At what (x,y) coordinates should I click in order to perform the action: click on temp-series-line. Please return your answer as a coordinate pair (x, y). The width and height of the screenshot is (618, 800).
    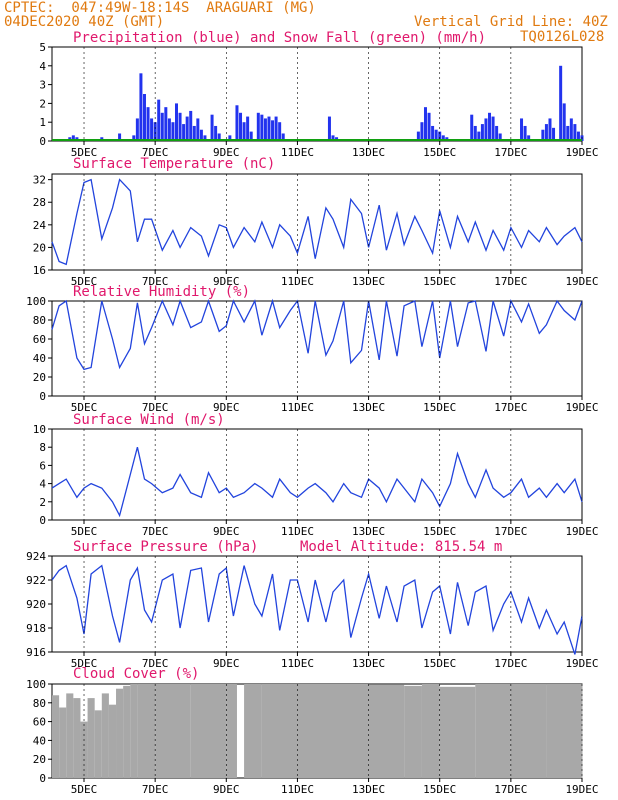
    Looking at the image, I should click on (317, 222).